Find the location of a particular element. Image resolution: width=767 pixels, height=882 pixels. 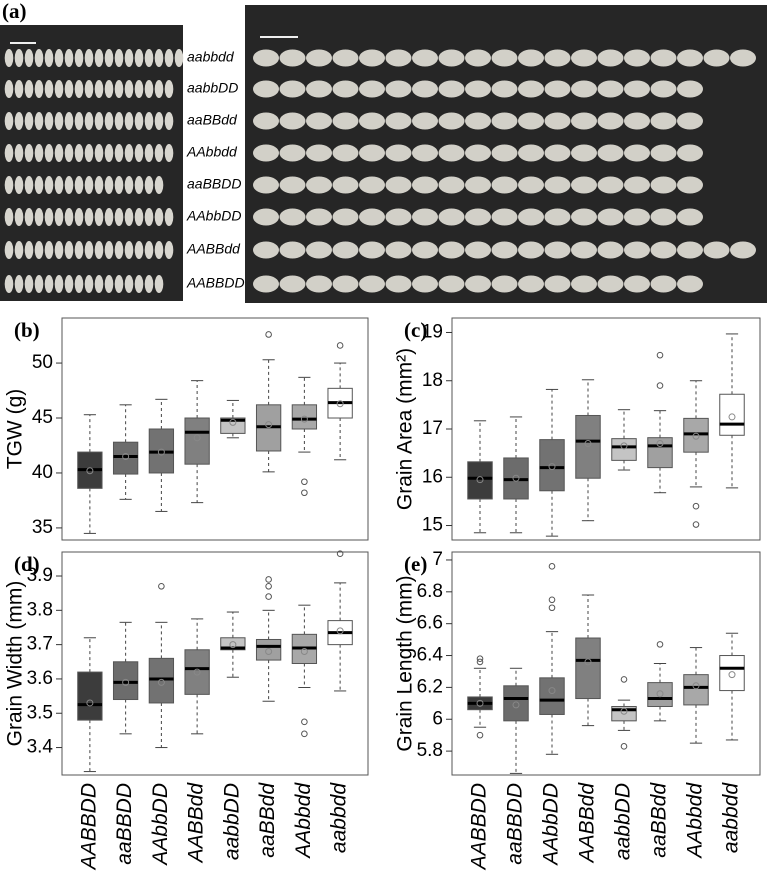

x-tick-label: AAbbDD is located at coordinates (160, 825).